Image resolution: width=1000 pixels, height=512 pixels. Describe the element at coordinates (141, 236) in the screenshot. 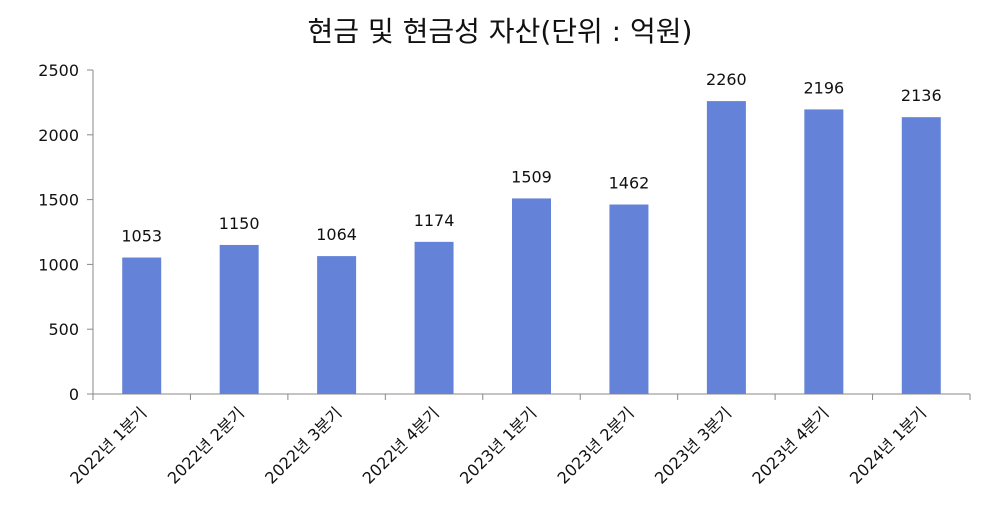

I see `data-label: 1053` at that location.